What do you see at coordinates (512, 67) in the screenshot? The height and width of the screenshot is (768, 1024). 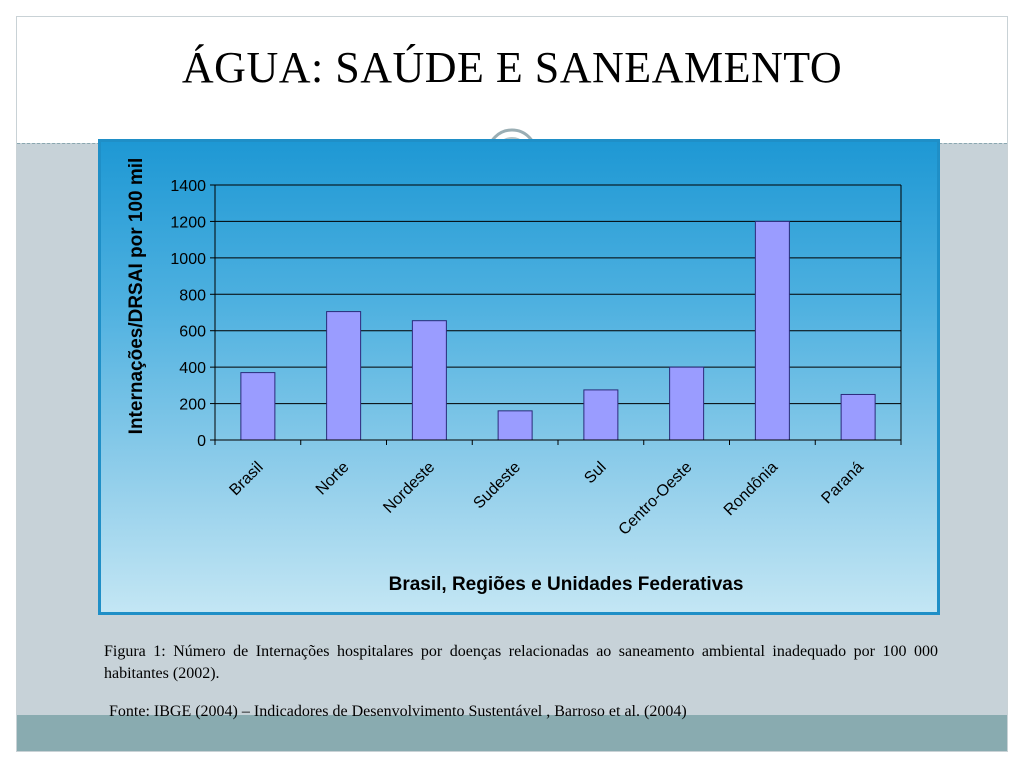 I see `slide-title: ÁGUA: SAÚDE E SANEAMENTO` at bounding box center [512, 67].